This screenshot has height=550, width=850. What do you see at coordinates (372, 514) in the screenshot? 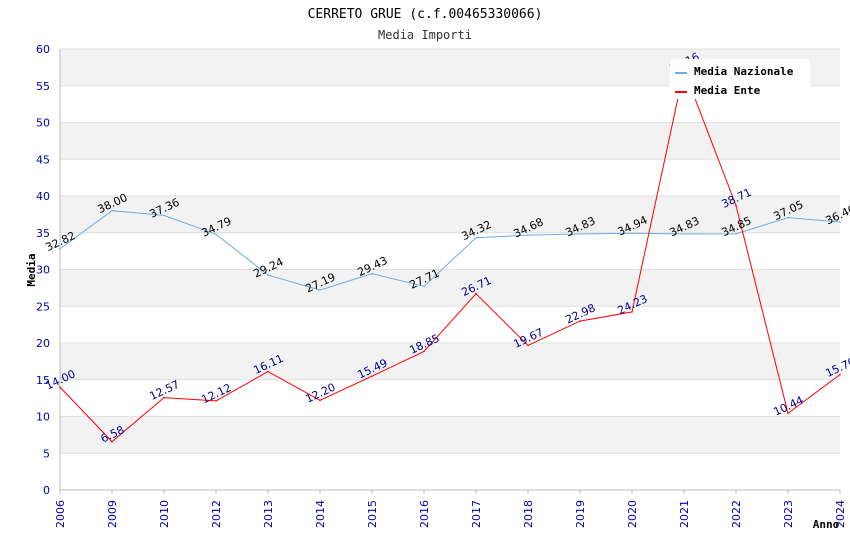
I see `x-tick-label: 2015` at bounding box center [372, 514].